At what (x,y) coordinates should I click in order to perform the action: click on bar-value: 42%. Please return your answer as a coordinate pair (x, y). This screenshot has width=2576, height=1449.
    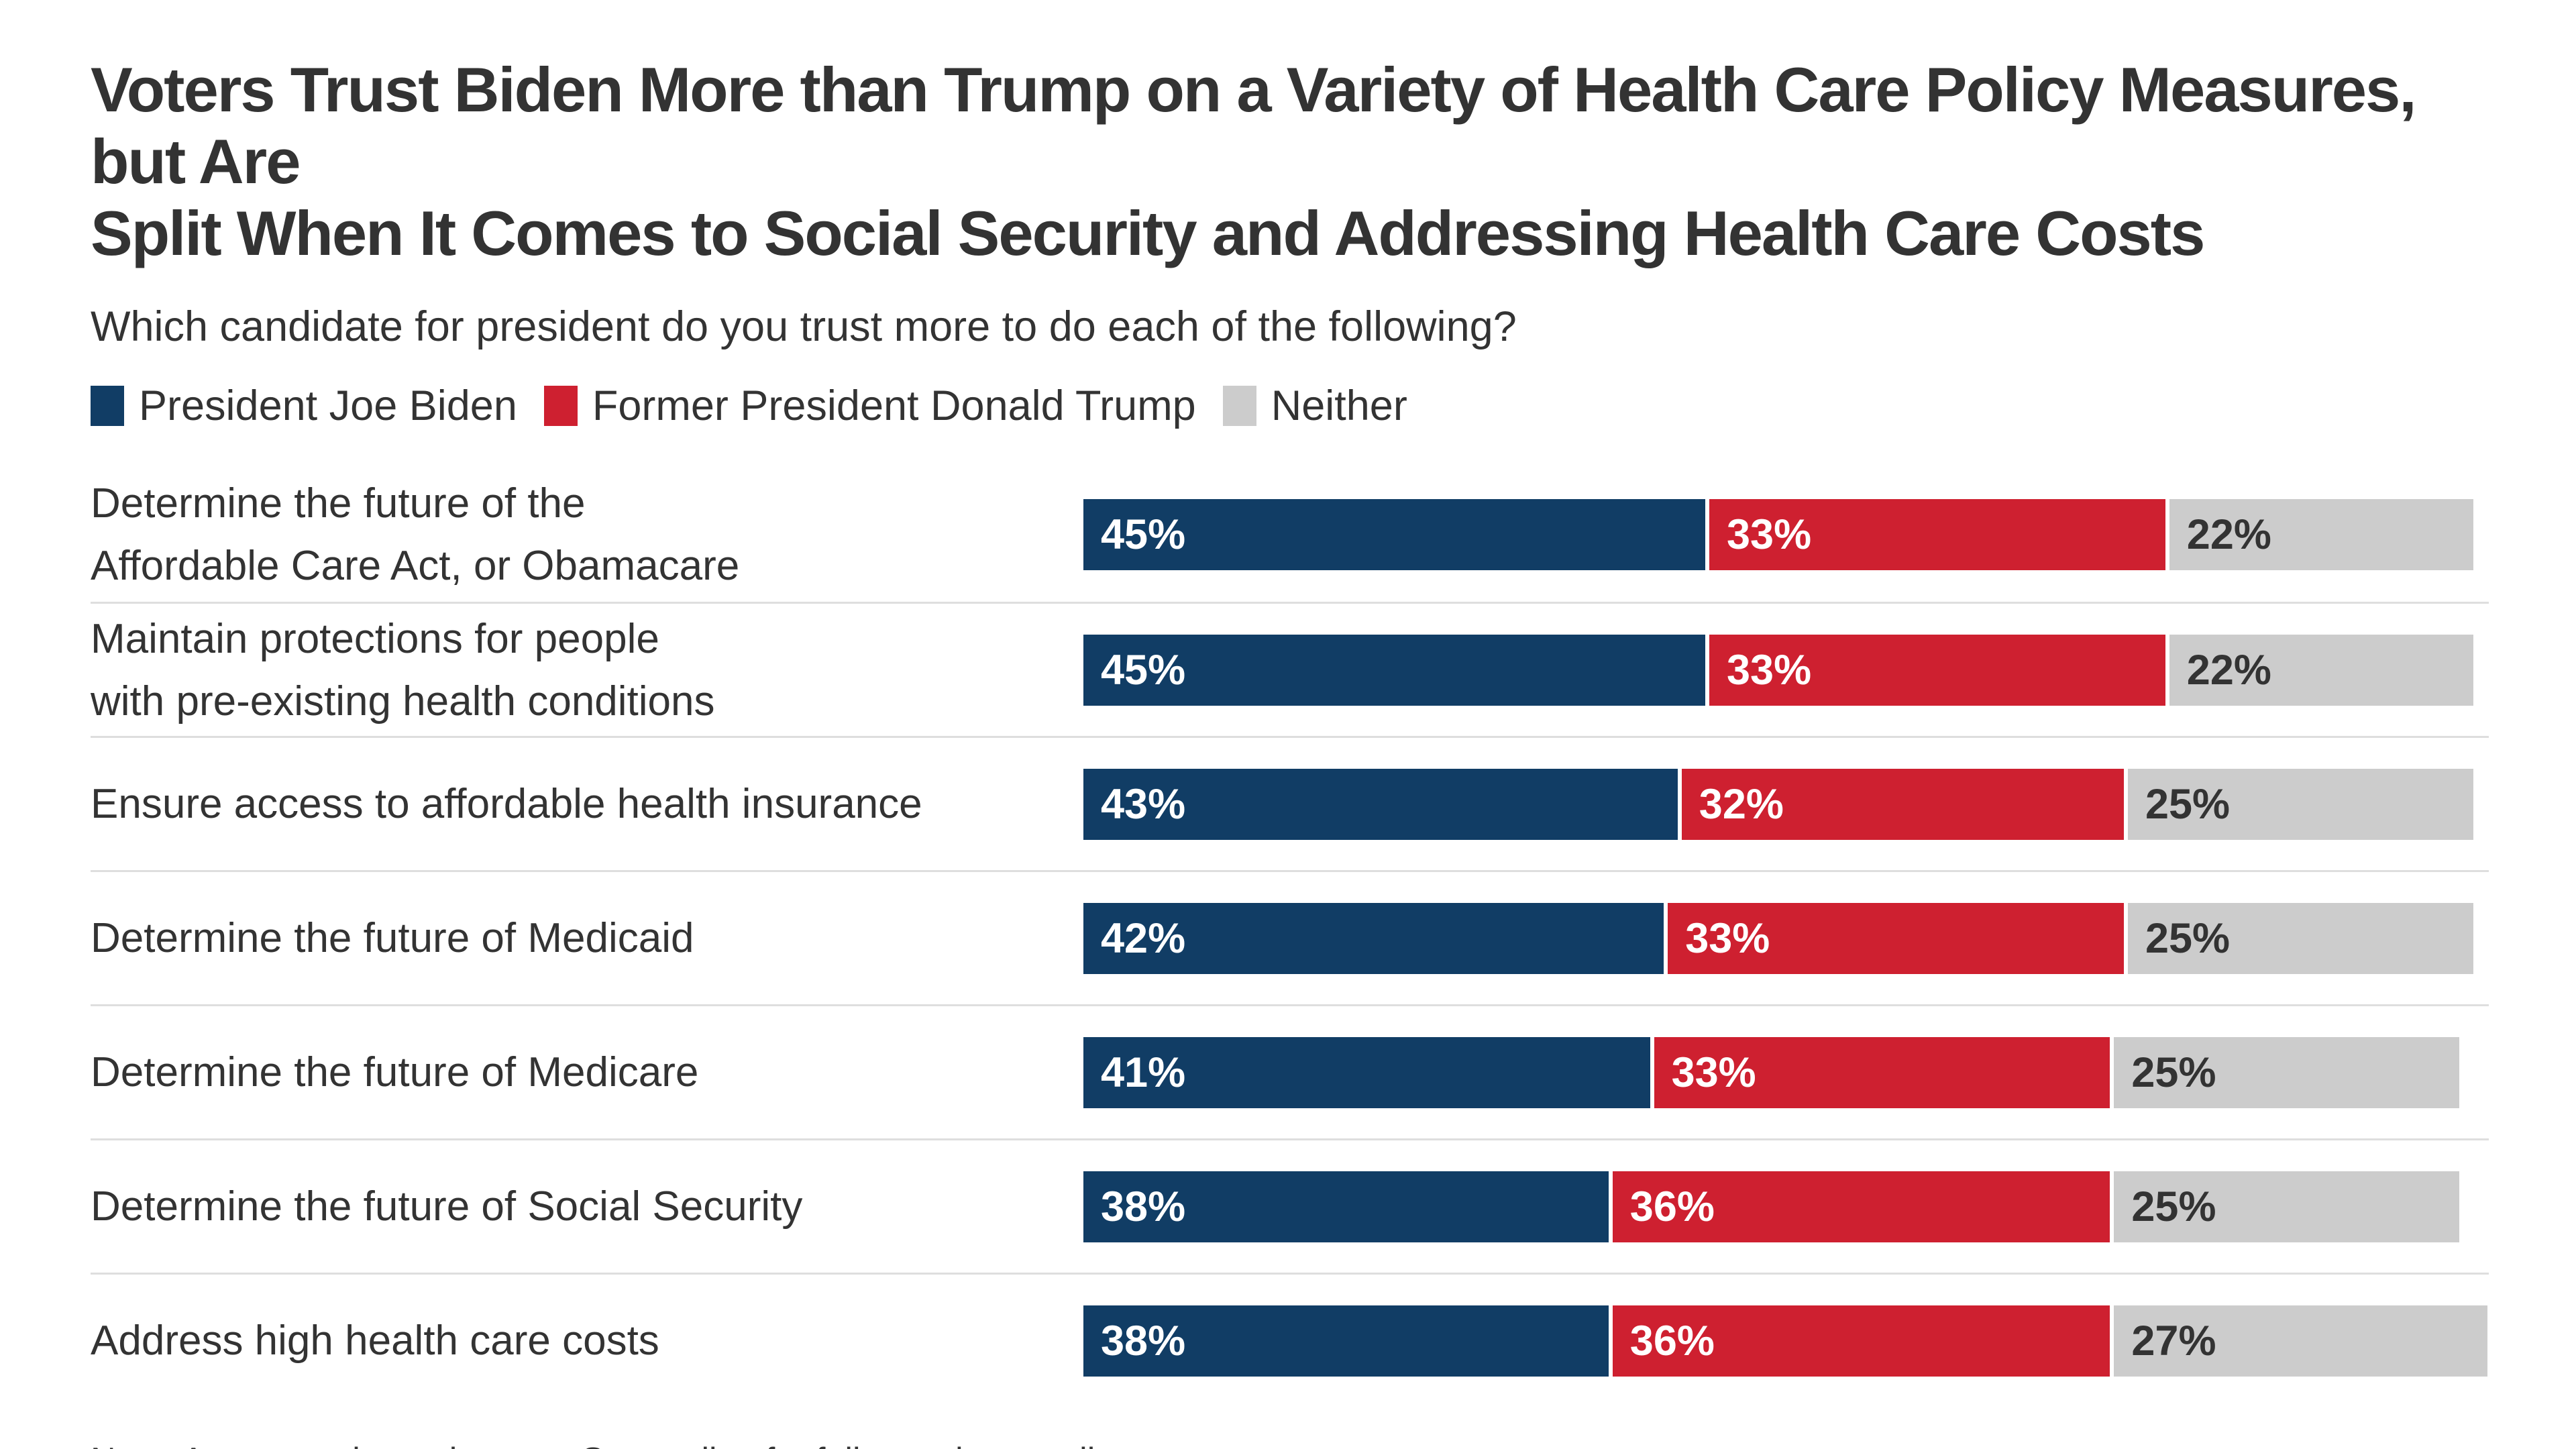
    Looking at the image, I should click on (1143, 938).